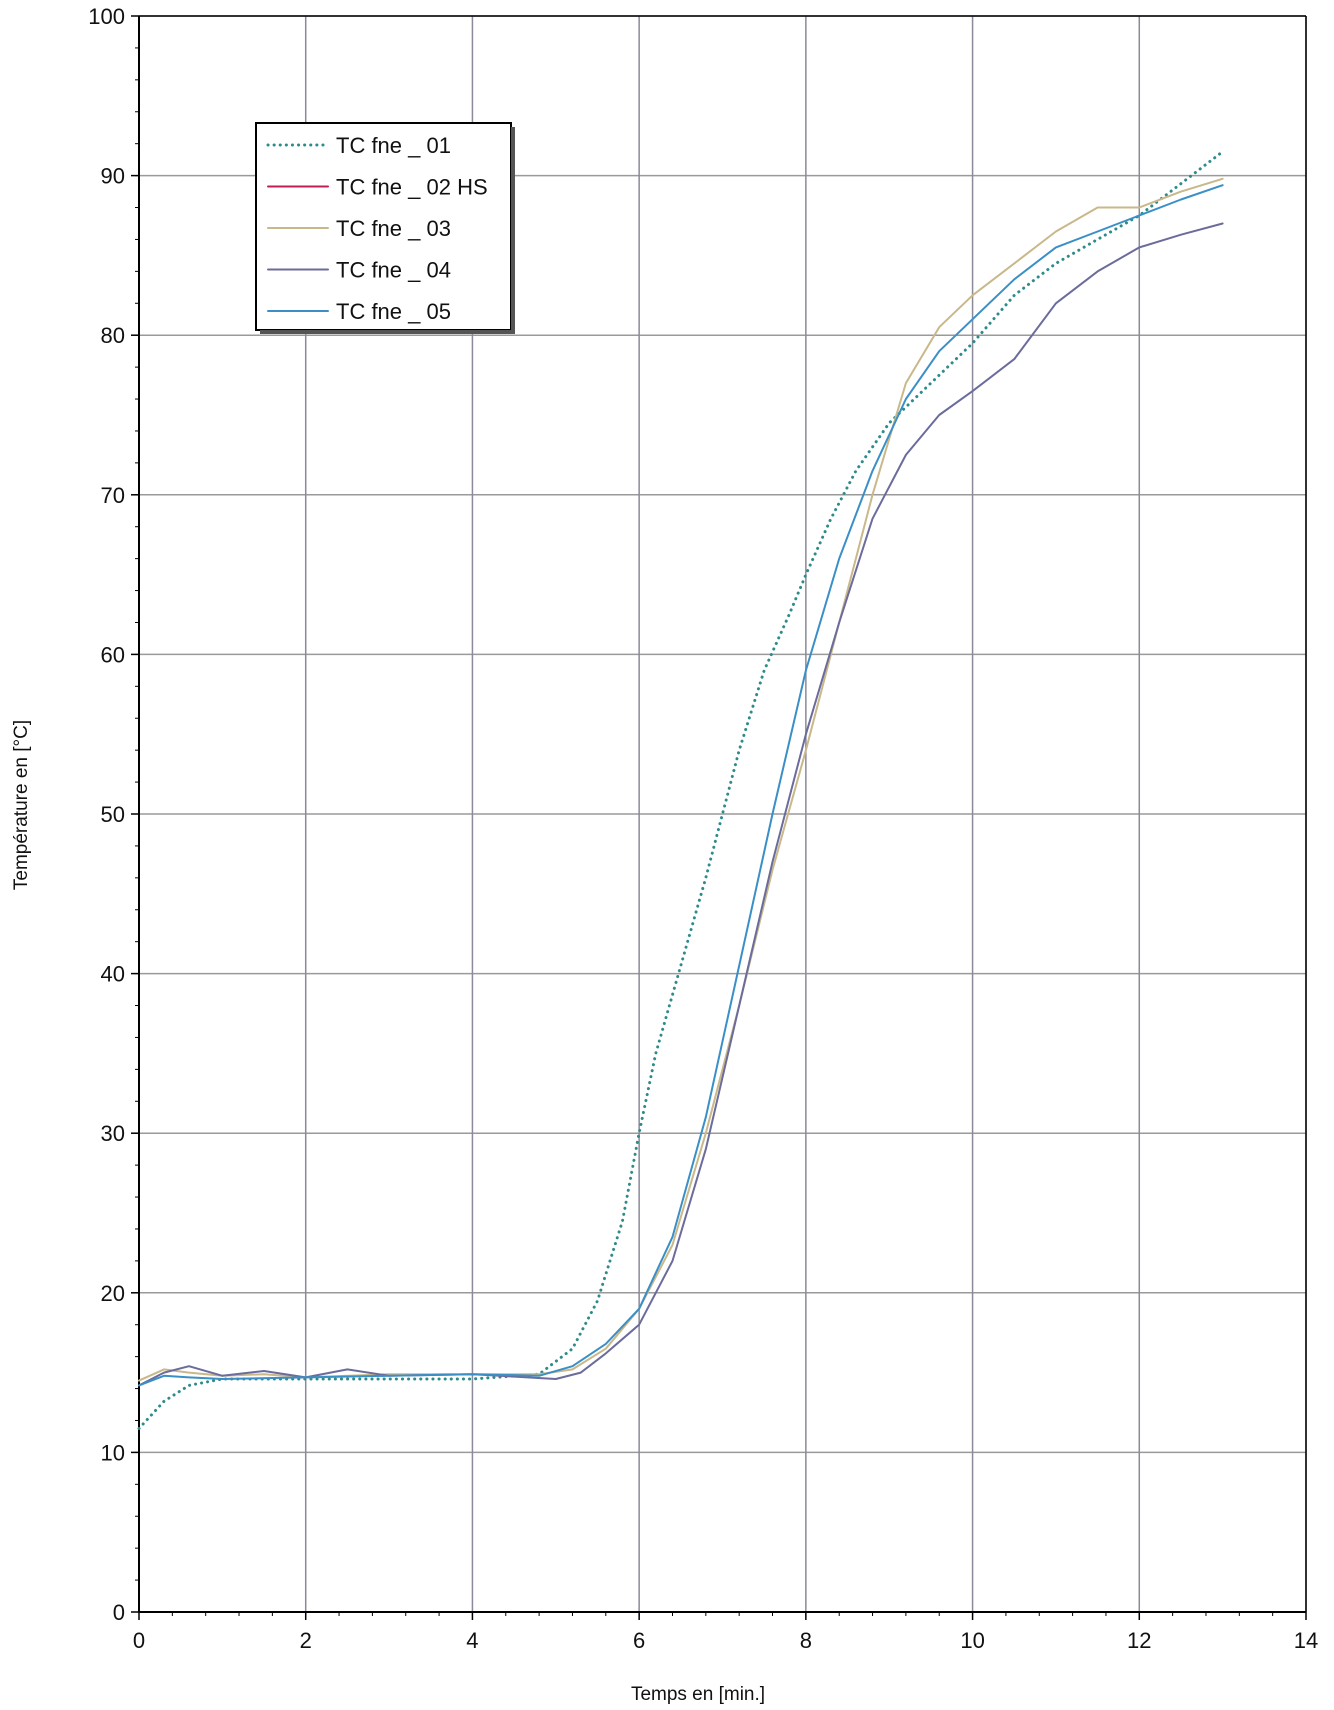 The width and height of the screenshot is (1334, 1710). I want to click on y-tick-label: 100, so click(106, 16).